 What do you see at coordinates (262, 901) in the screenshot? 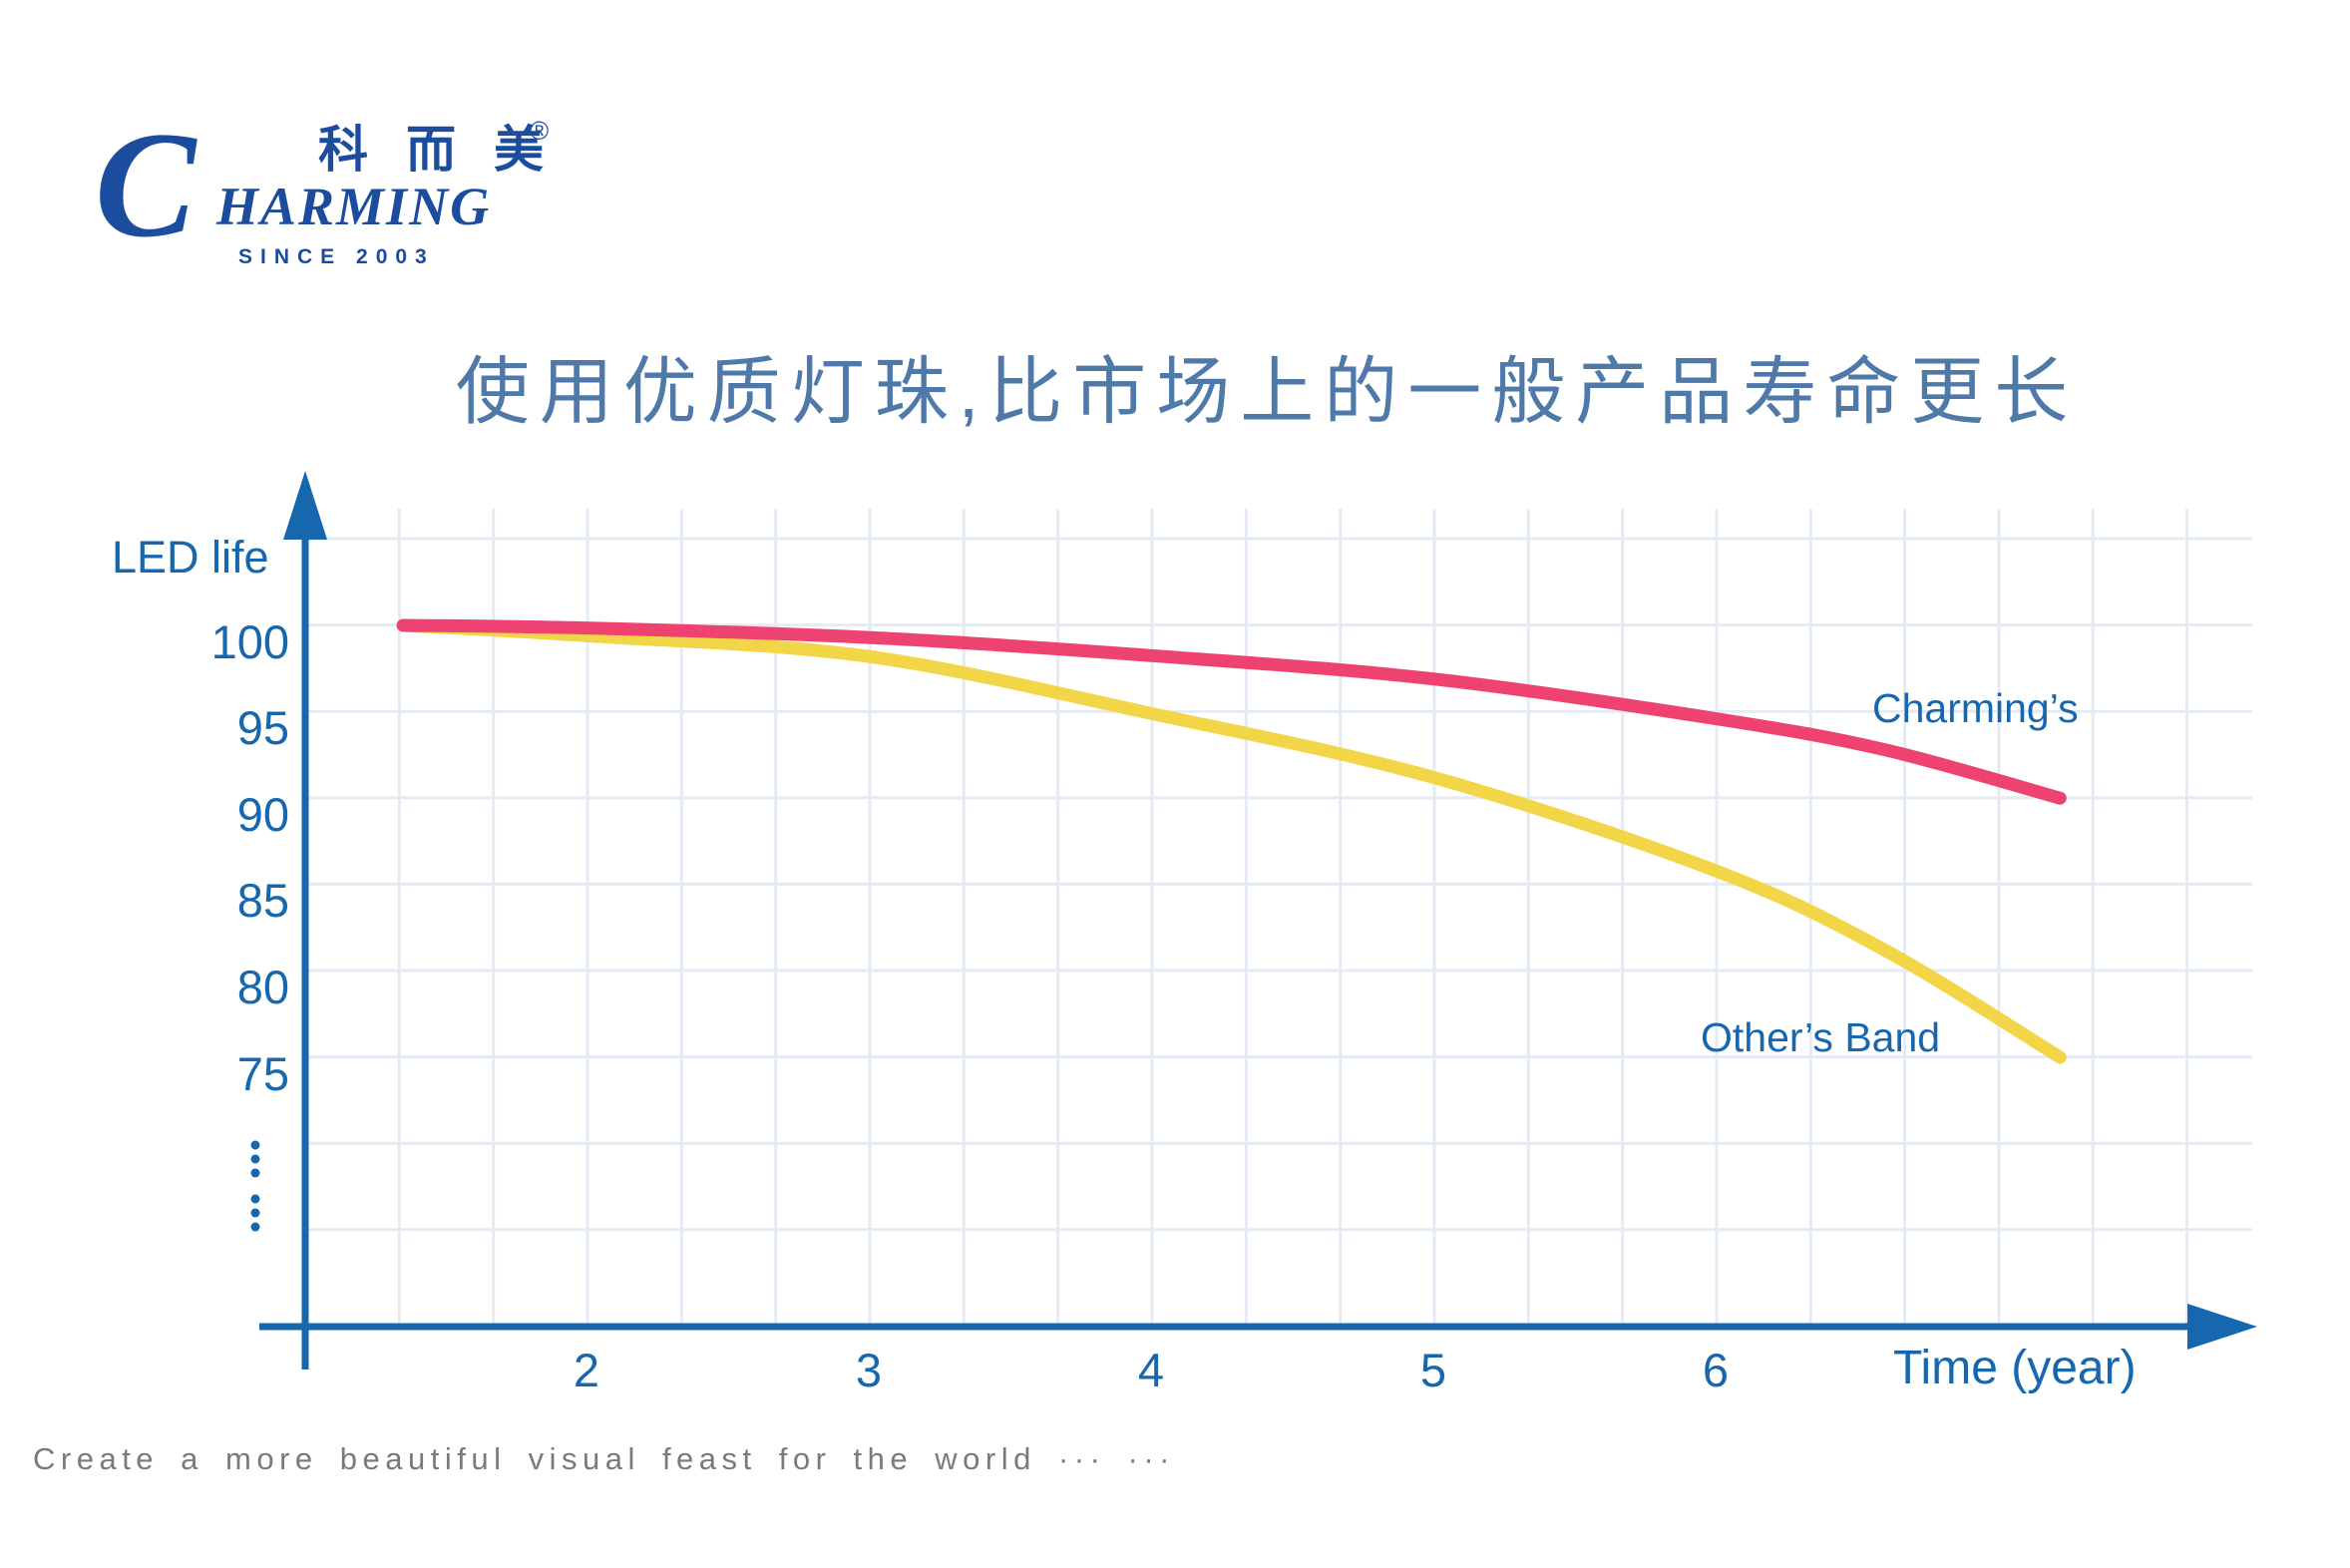
I see `y-tick-label-85: 85` at bounding box center [262, 901].